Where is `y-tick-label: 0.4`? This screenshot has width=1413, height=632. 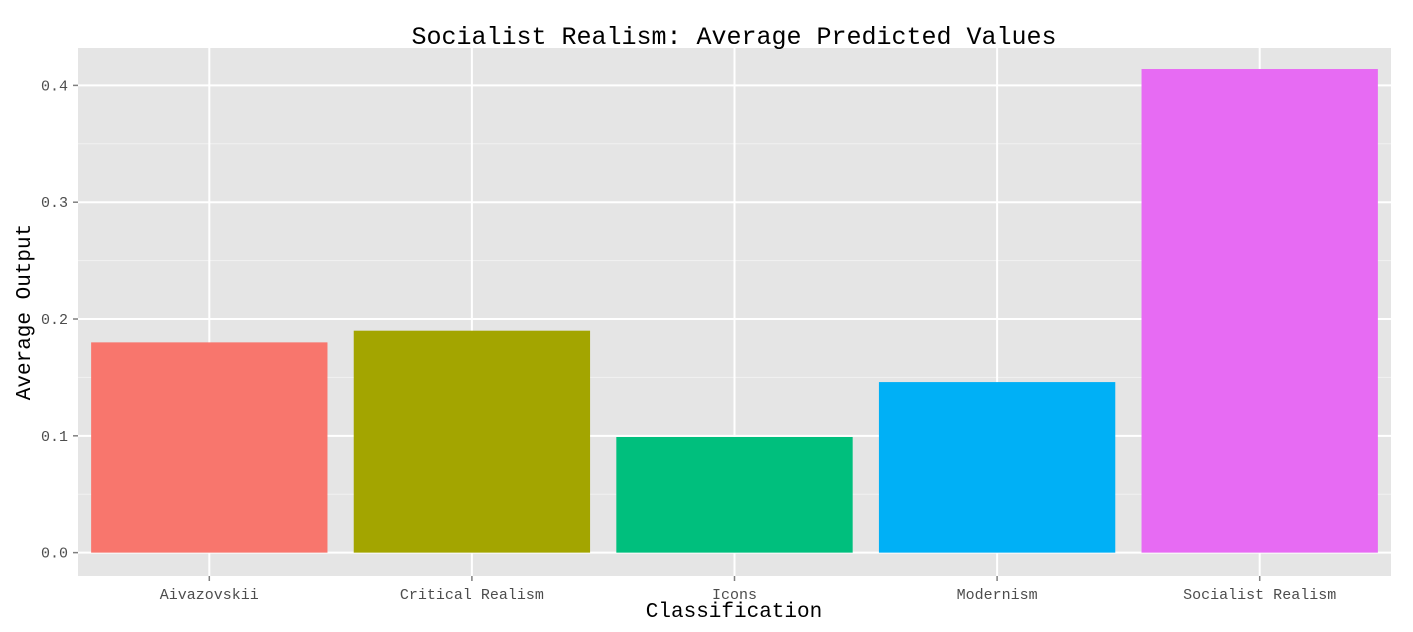
y-tick-label: 0.4 is located at coordinates (54, 86).